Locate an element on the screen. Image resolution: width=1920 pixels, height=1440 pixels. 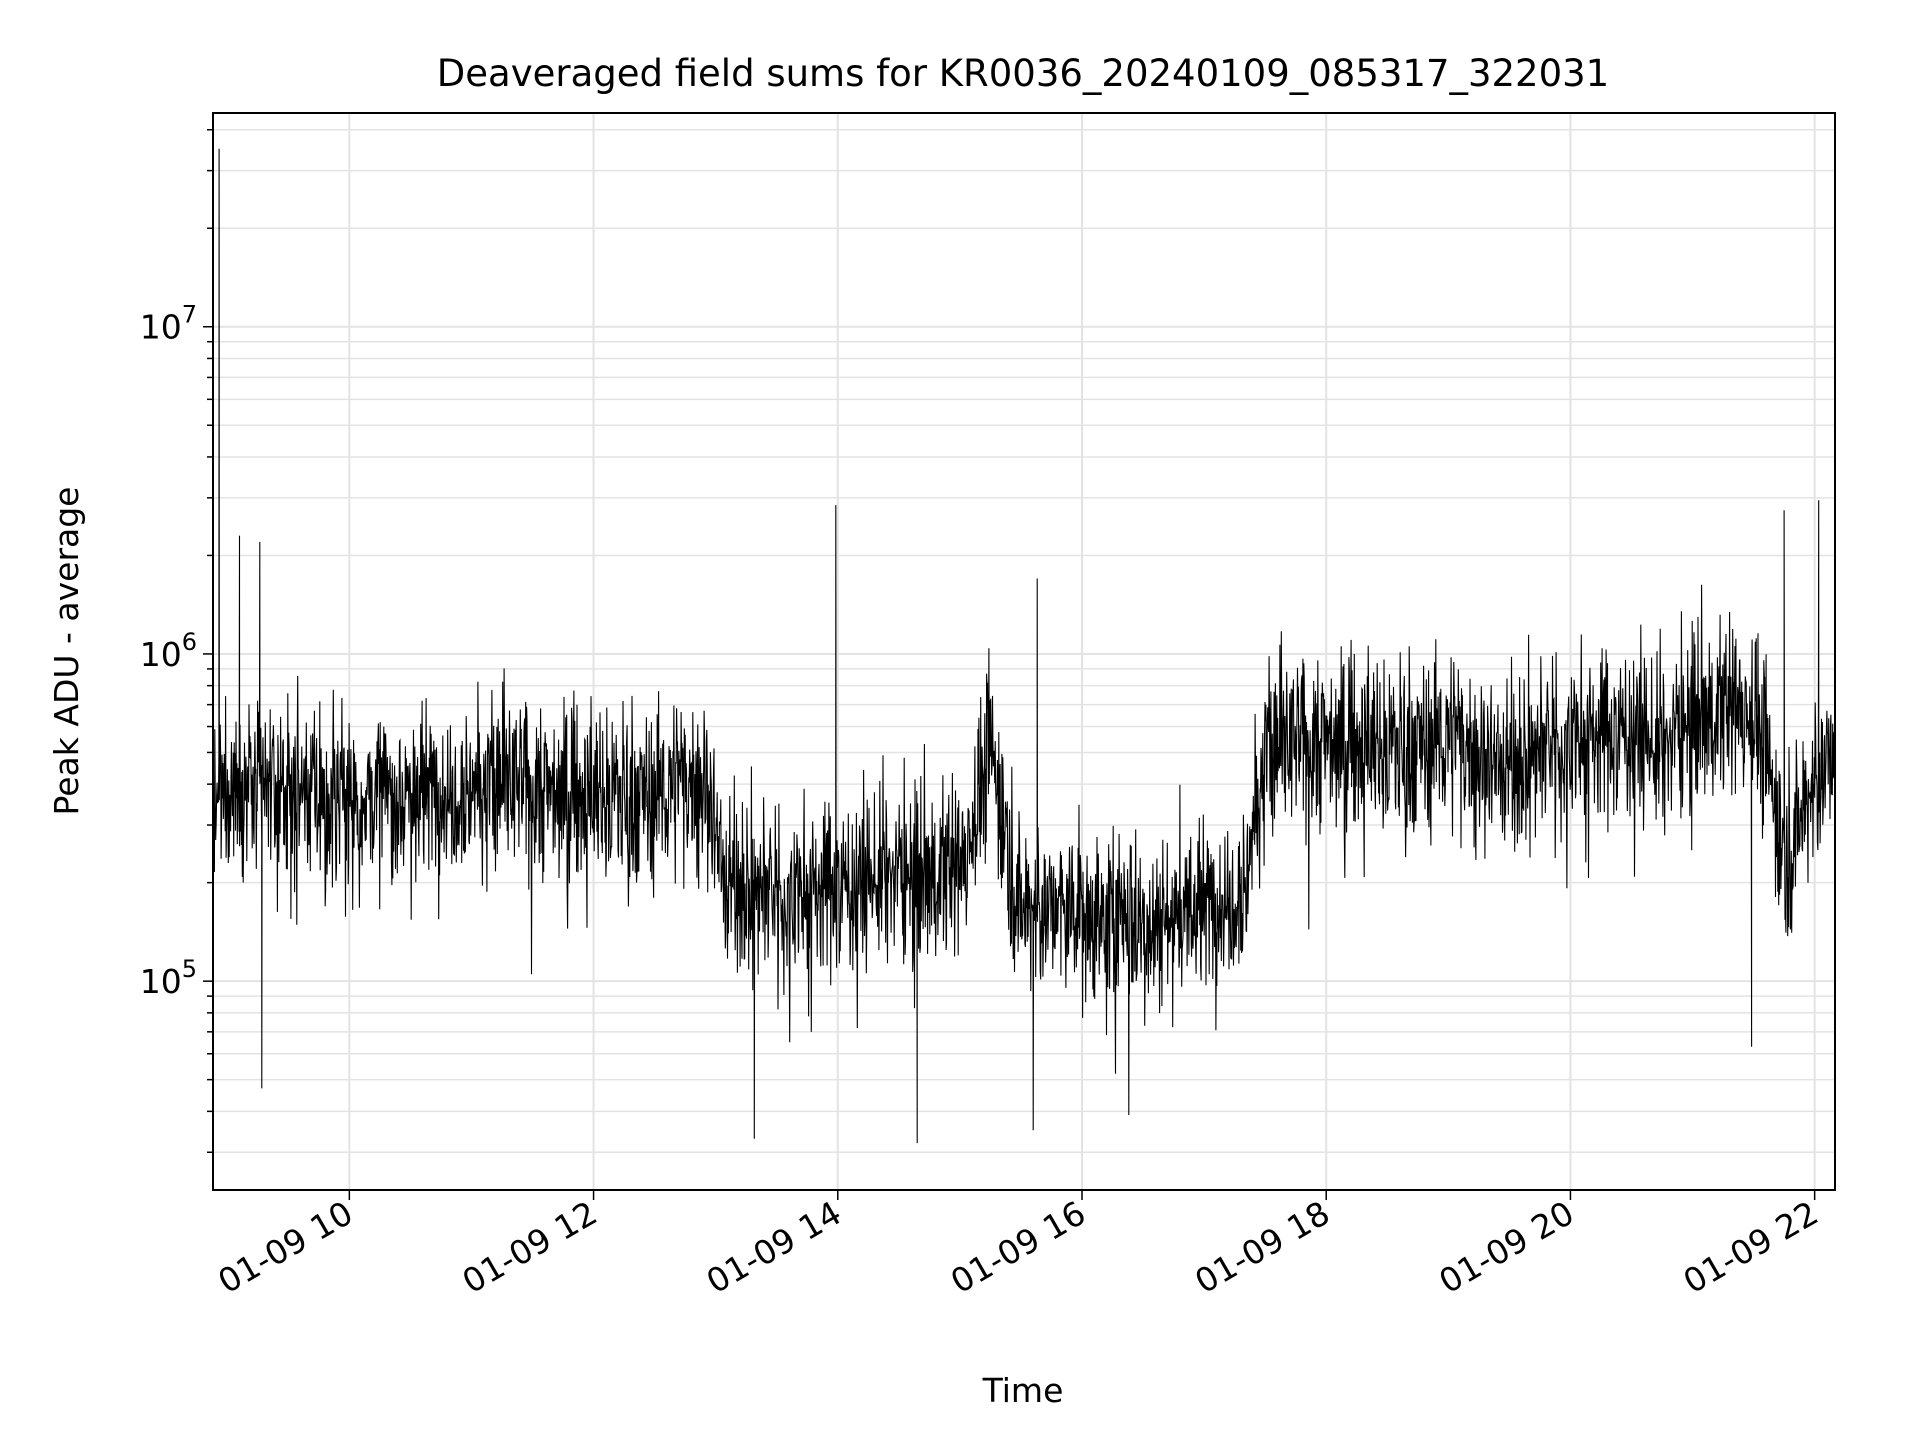
x-axis-label: Time is located at coordinates (1023, 1390).